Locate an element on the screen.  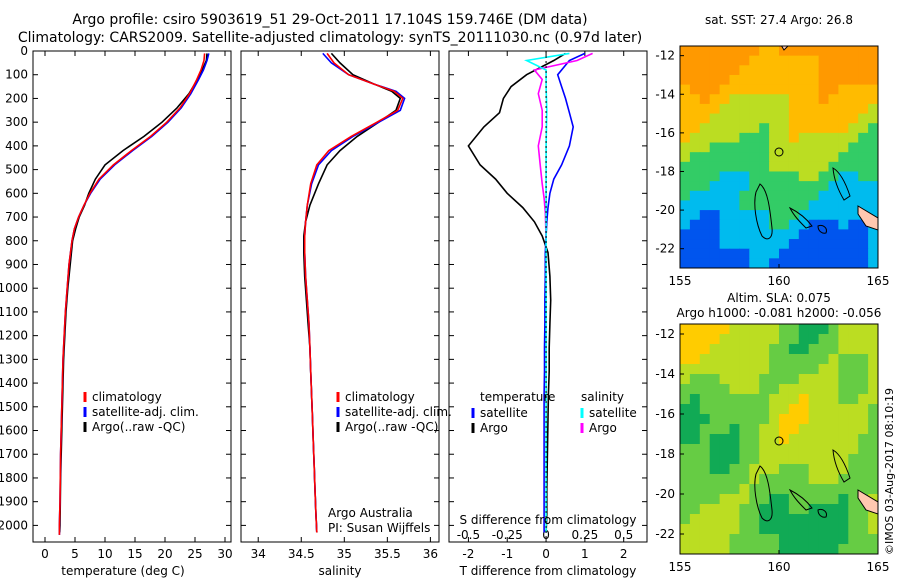
d-xtick-label: 1 is located at coordinates (585, 554).